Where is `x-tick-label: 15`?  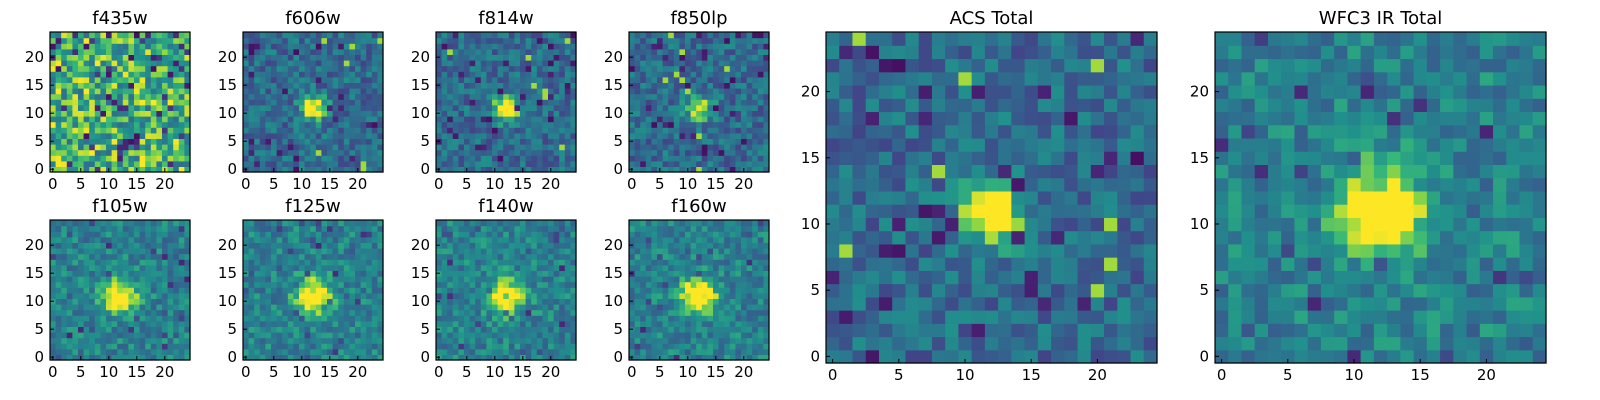 x-tick-label: 15 is located at coordinates (136, 372).